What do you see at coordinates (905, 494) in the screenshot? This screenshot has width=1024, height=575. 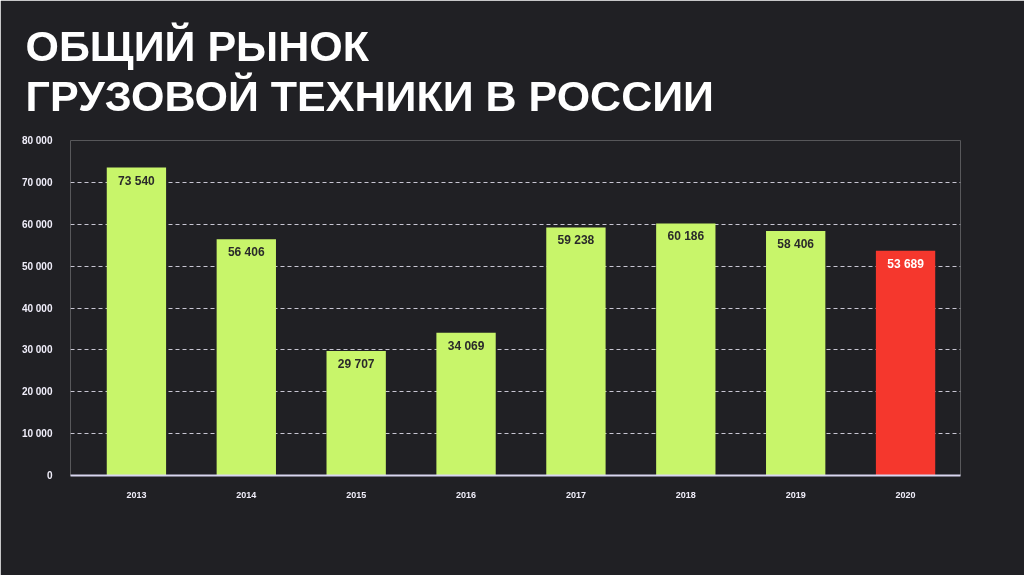 I see `x-tick-label: 2020` at bounding box center [905, 494].